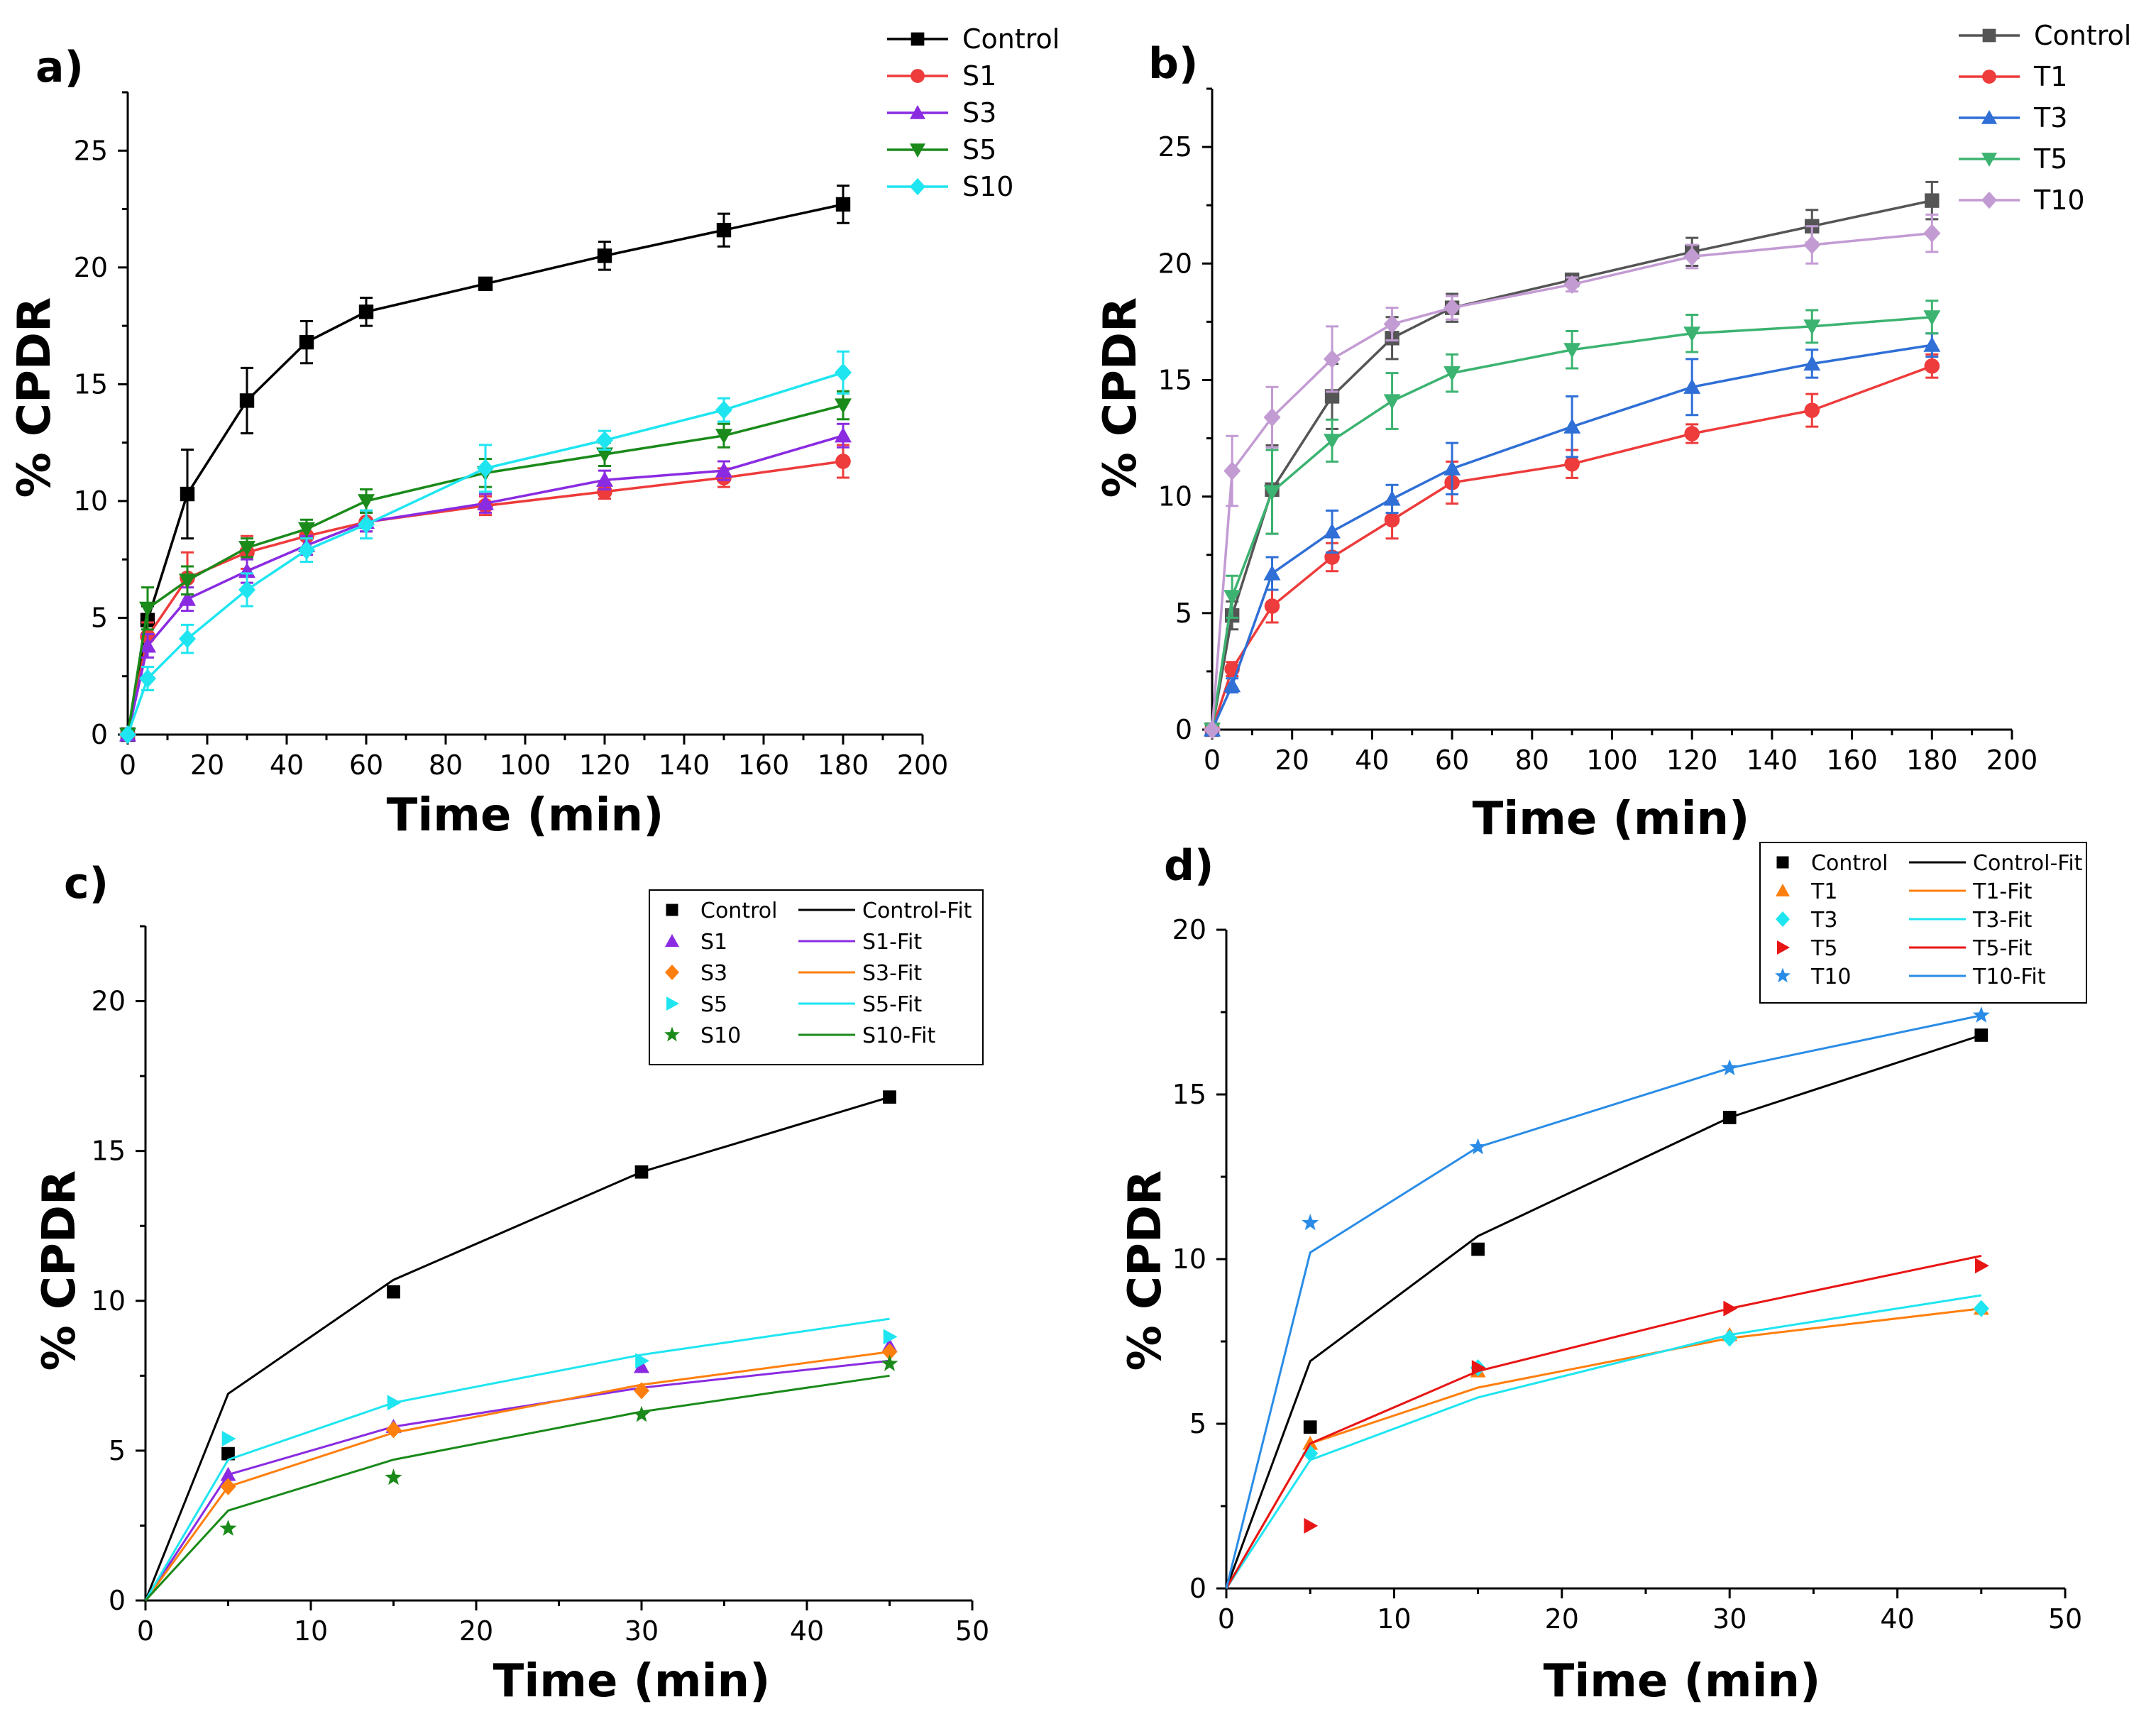 This screenshot has height=1724, width=2156. What do you see at coordinates (1173, 64) in the screenshot?
I see `panel-label-b: b)` at bounding box center [1173, 64].